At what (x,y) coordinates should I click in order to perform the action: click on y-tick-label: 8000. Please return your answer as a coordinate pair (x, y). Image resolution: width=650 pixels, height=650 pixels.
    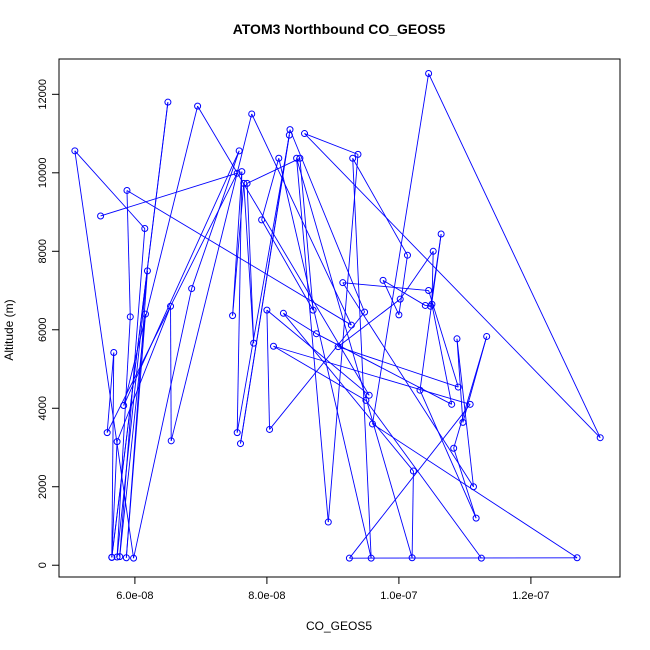
    Looking at the image, I should click on (43, 251).